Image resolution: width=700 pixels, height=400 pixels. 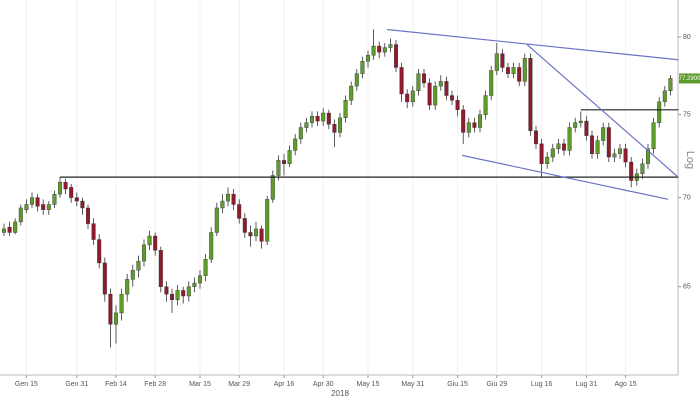 What do you see at coordinates (116, 384) in the screenshot?
I see `x-tick-label: Feb 14` at bounding box center [116, 384].